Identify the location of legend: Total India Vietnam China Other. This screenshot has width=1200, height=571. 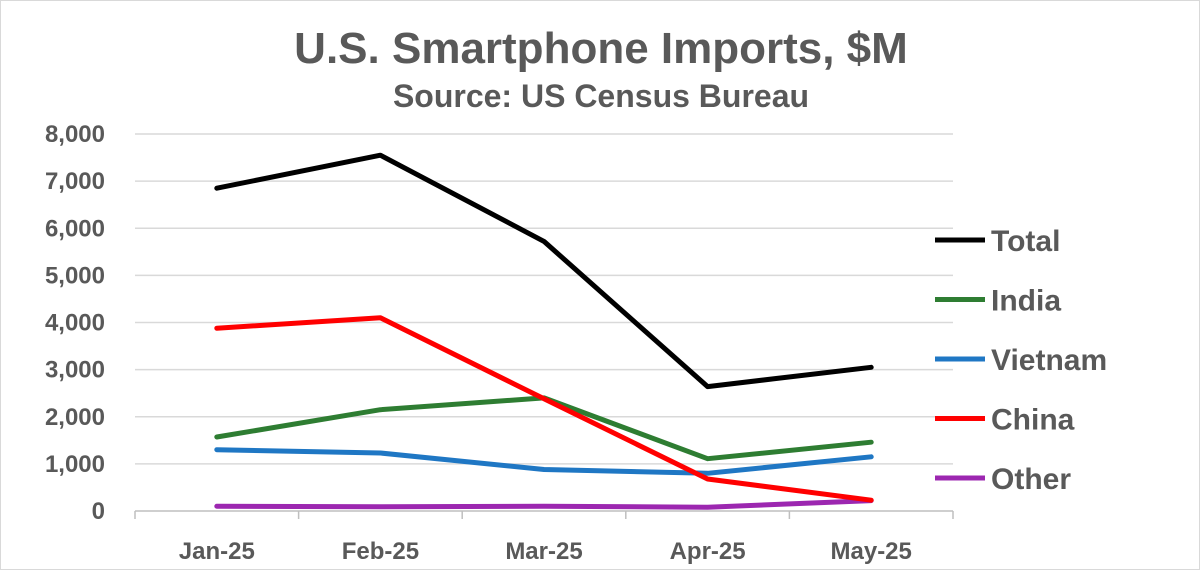
(1021, 360).